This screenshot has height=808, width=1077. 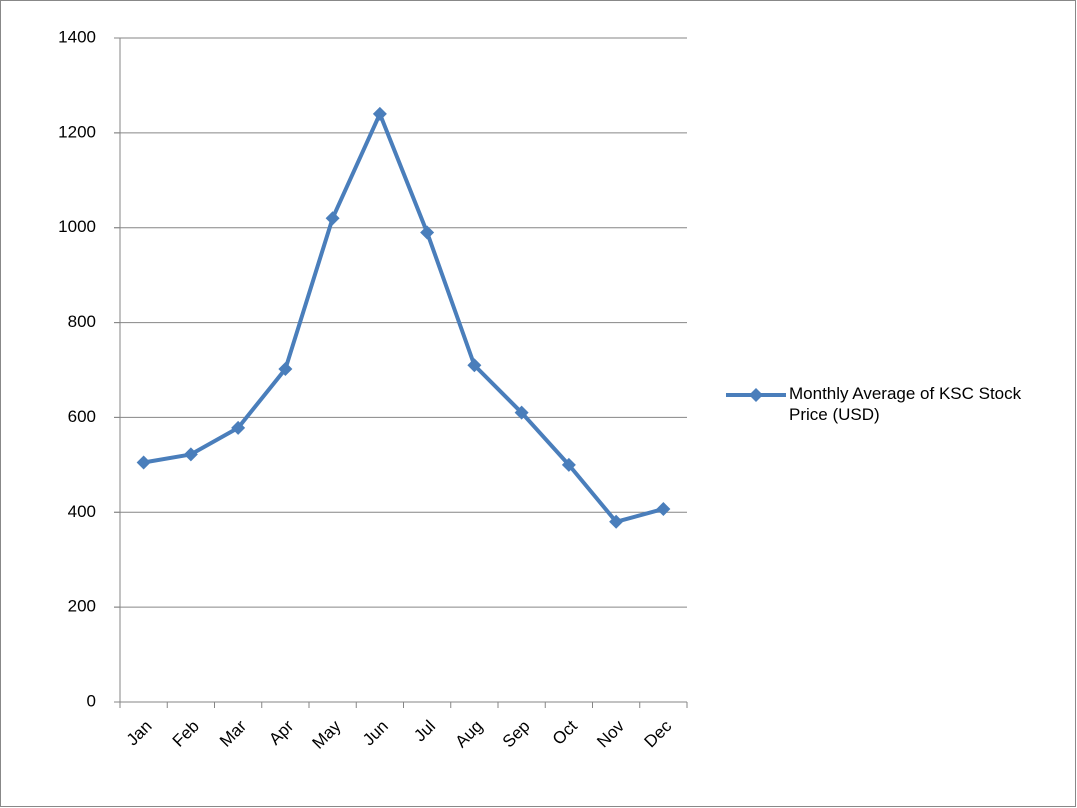 What do you see at coordinates (91, 700) in the screenshot?
I see `y-tick-label: 0` at bounding box center [91, 700].